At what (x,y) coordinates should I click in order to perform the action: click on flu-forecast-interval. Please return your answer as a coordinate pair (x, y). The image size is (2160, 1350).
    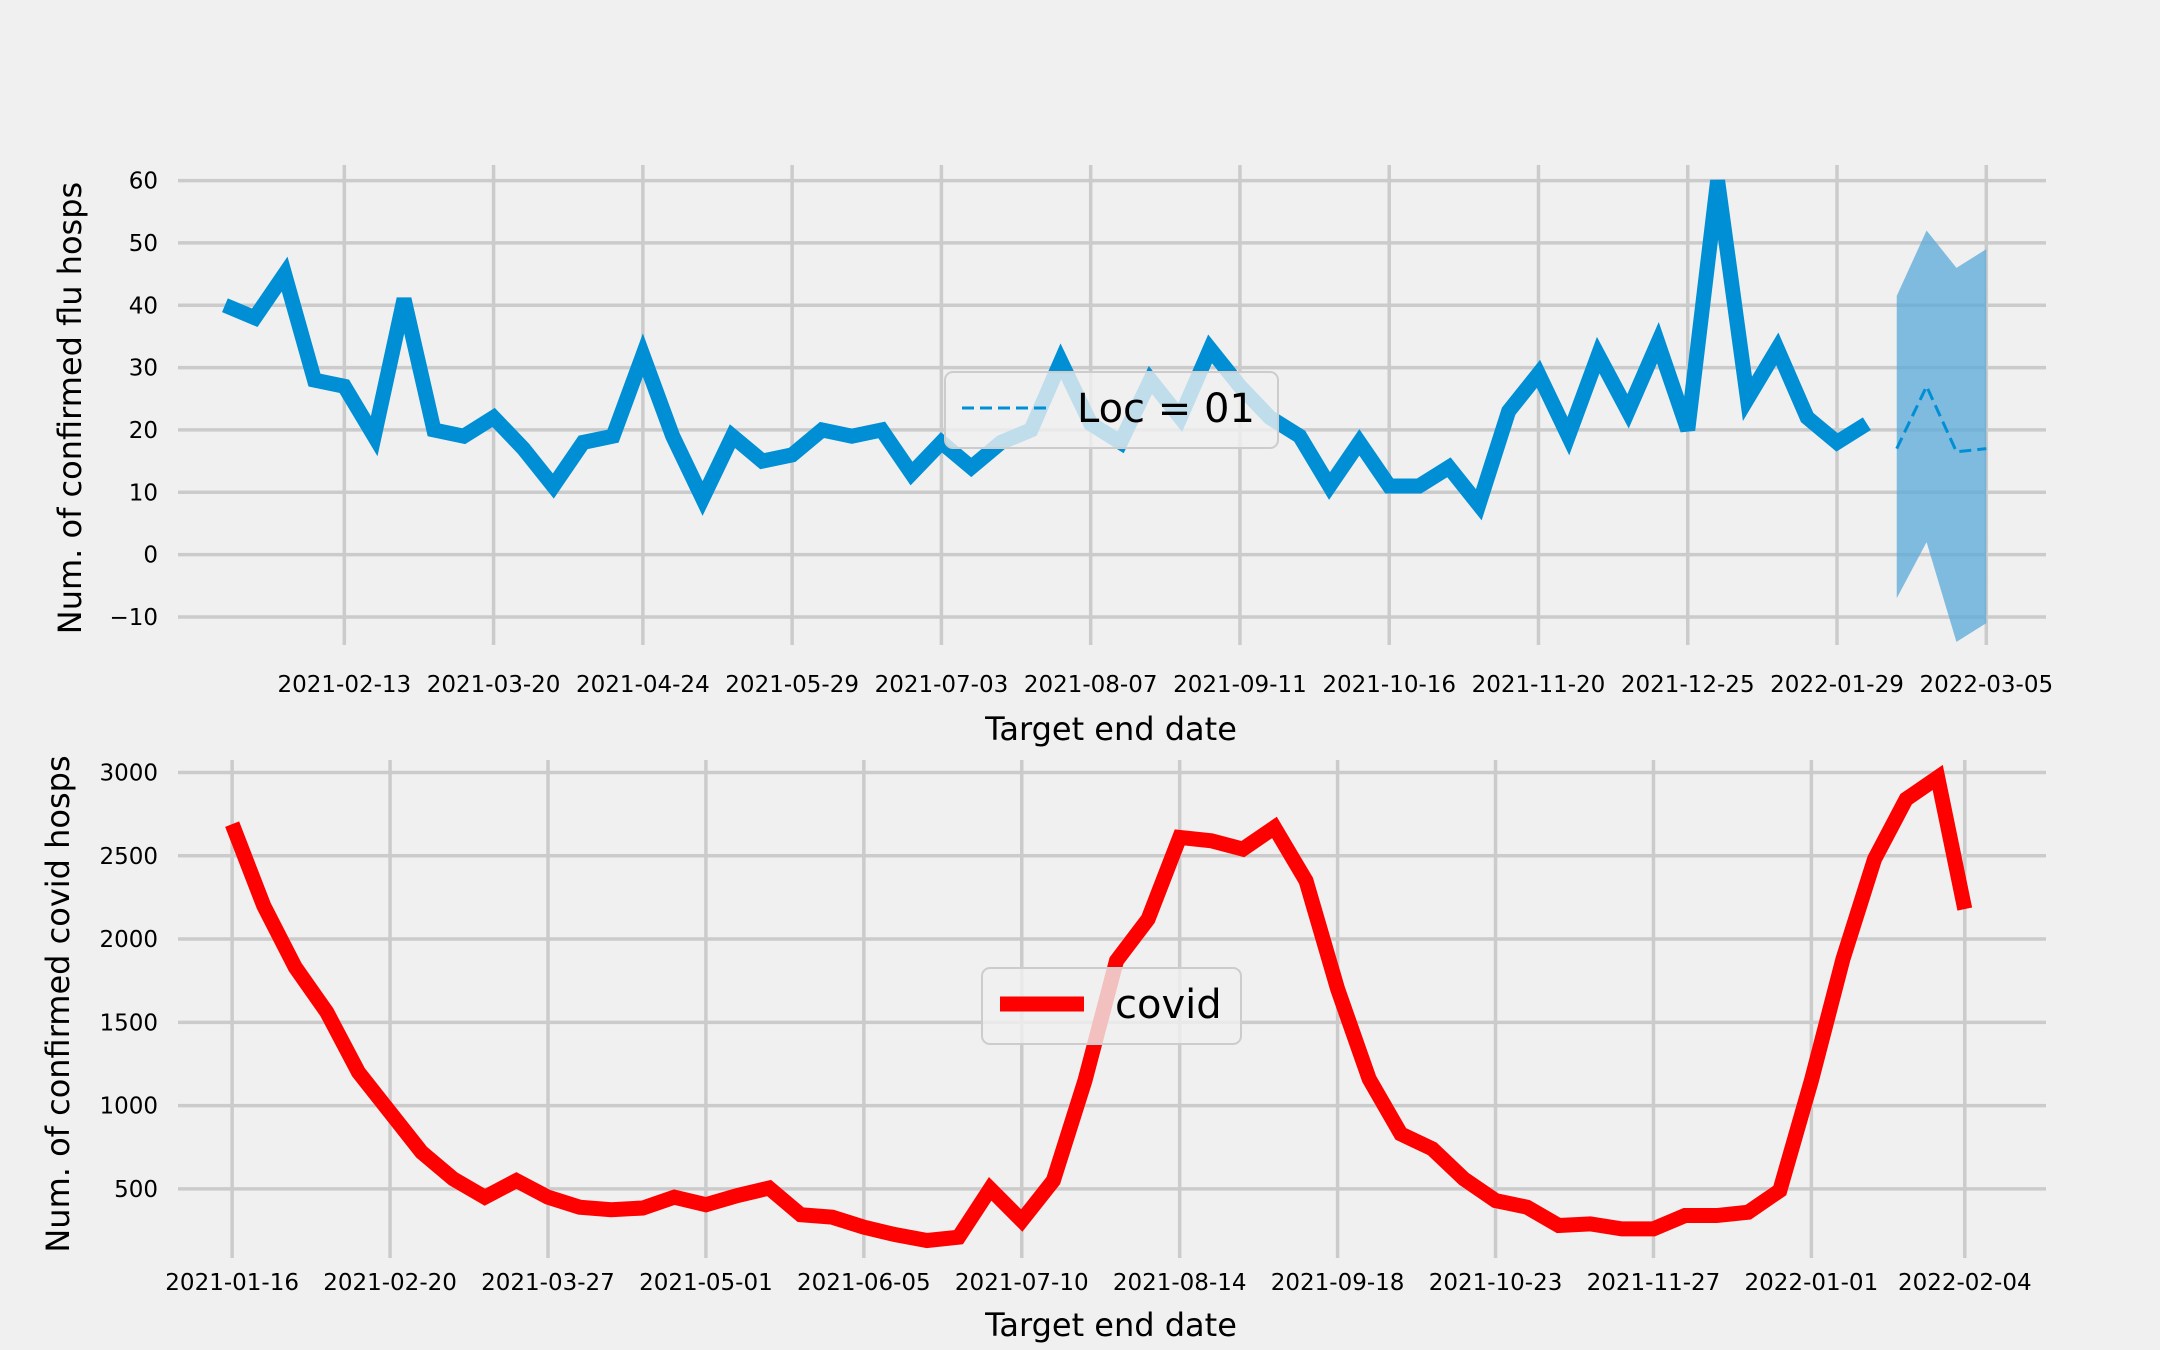
    Looking at the image, I should click on (1941, 436).